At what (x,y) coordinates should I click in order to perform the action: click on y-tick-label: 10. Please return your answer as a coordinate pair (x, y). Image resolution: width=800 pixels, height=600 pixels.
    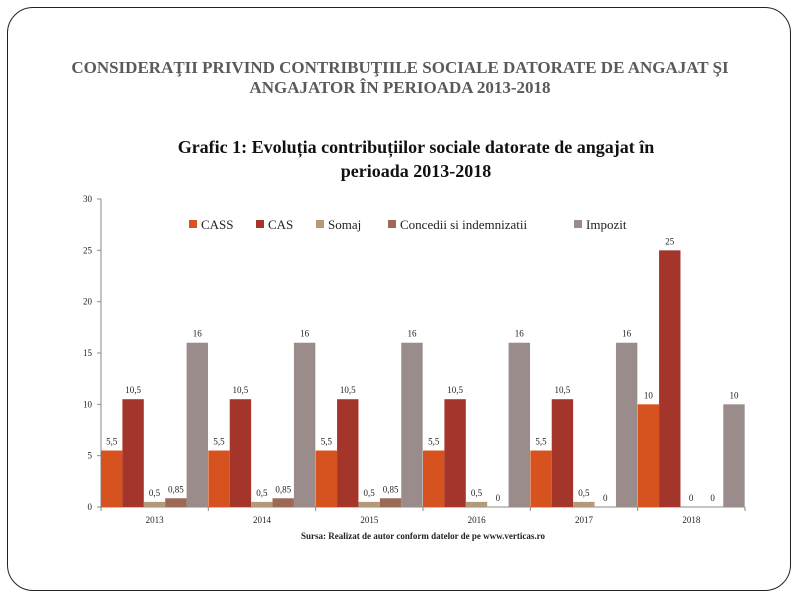
    Looking at the image, I should click on (88, 404).